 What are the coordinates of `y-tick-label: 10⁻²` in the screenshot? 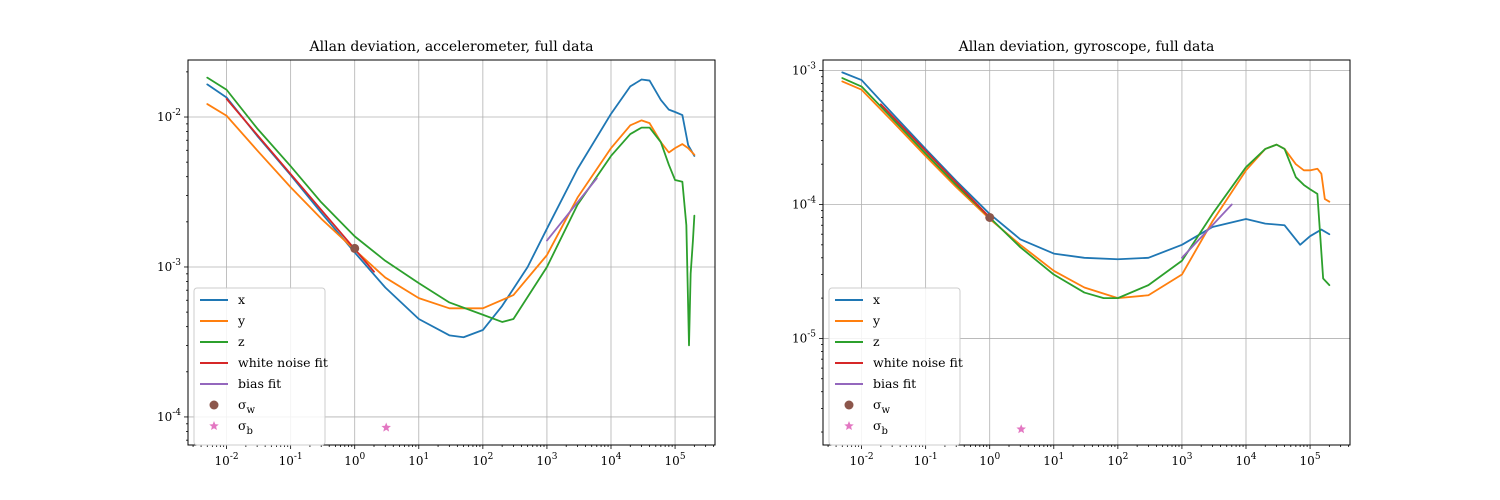 It's located at (169, 116).